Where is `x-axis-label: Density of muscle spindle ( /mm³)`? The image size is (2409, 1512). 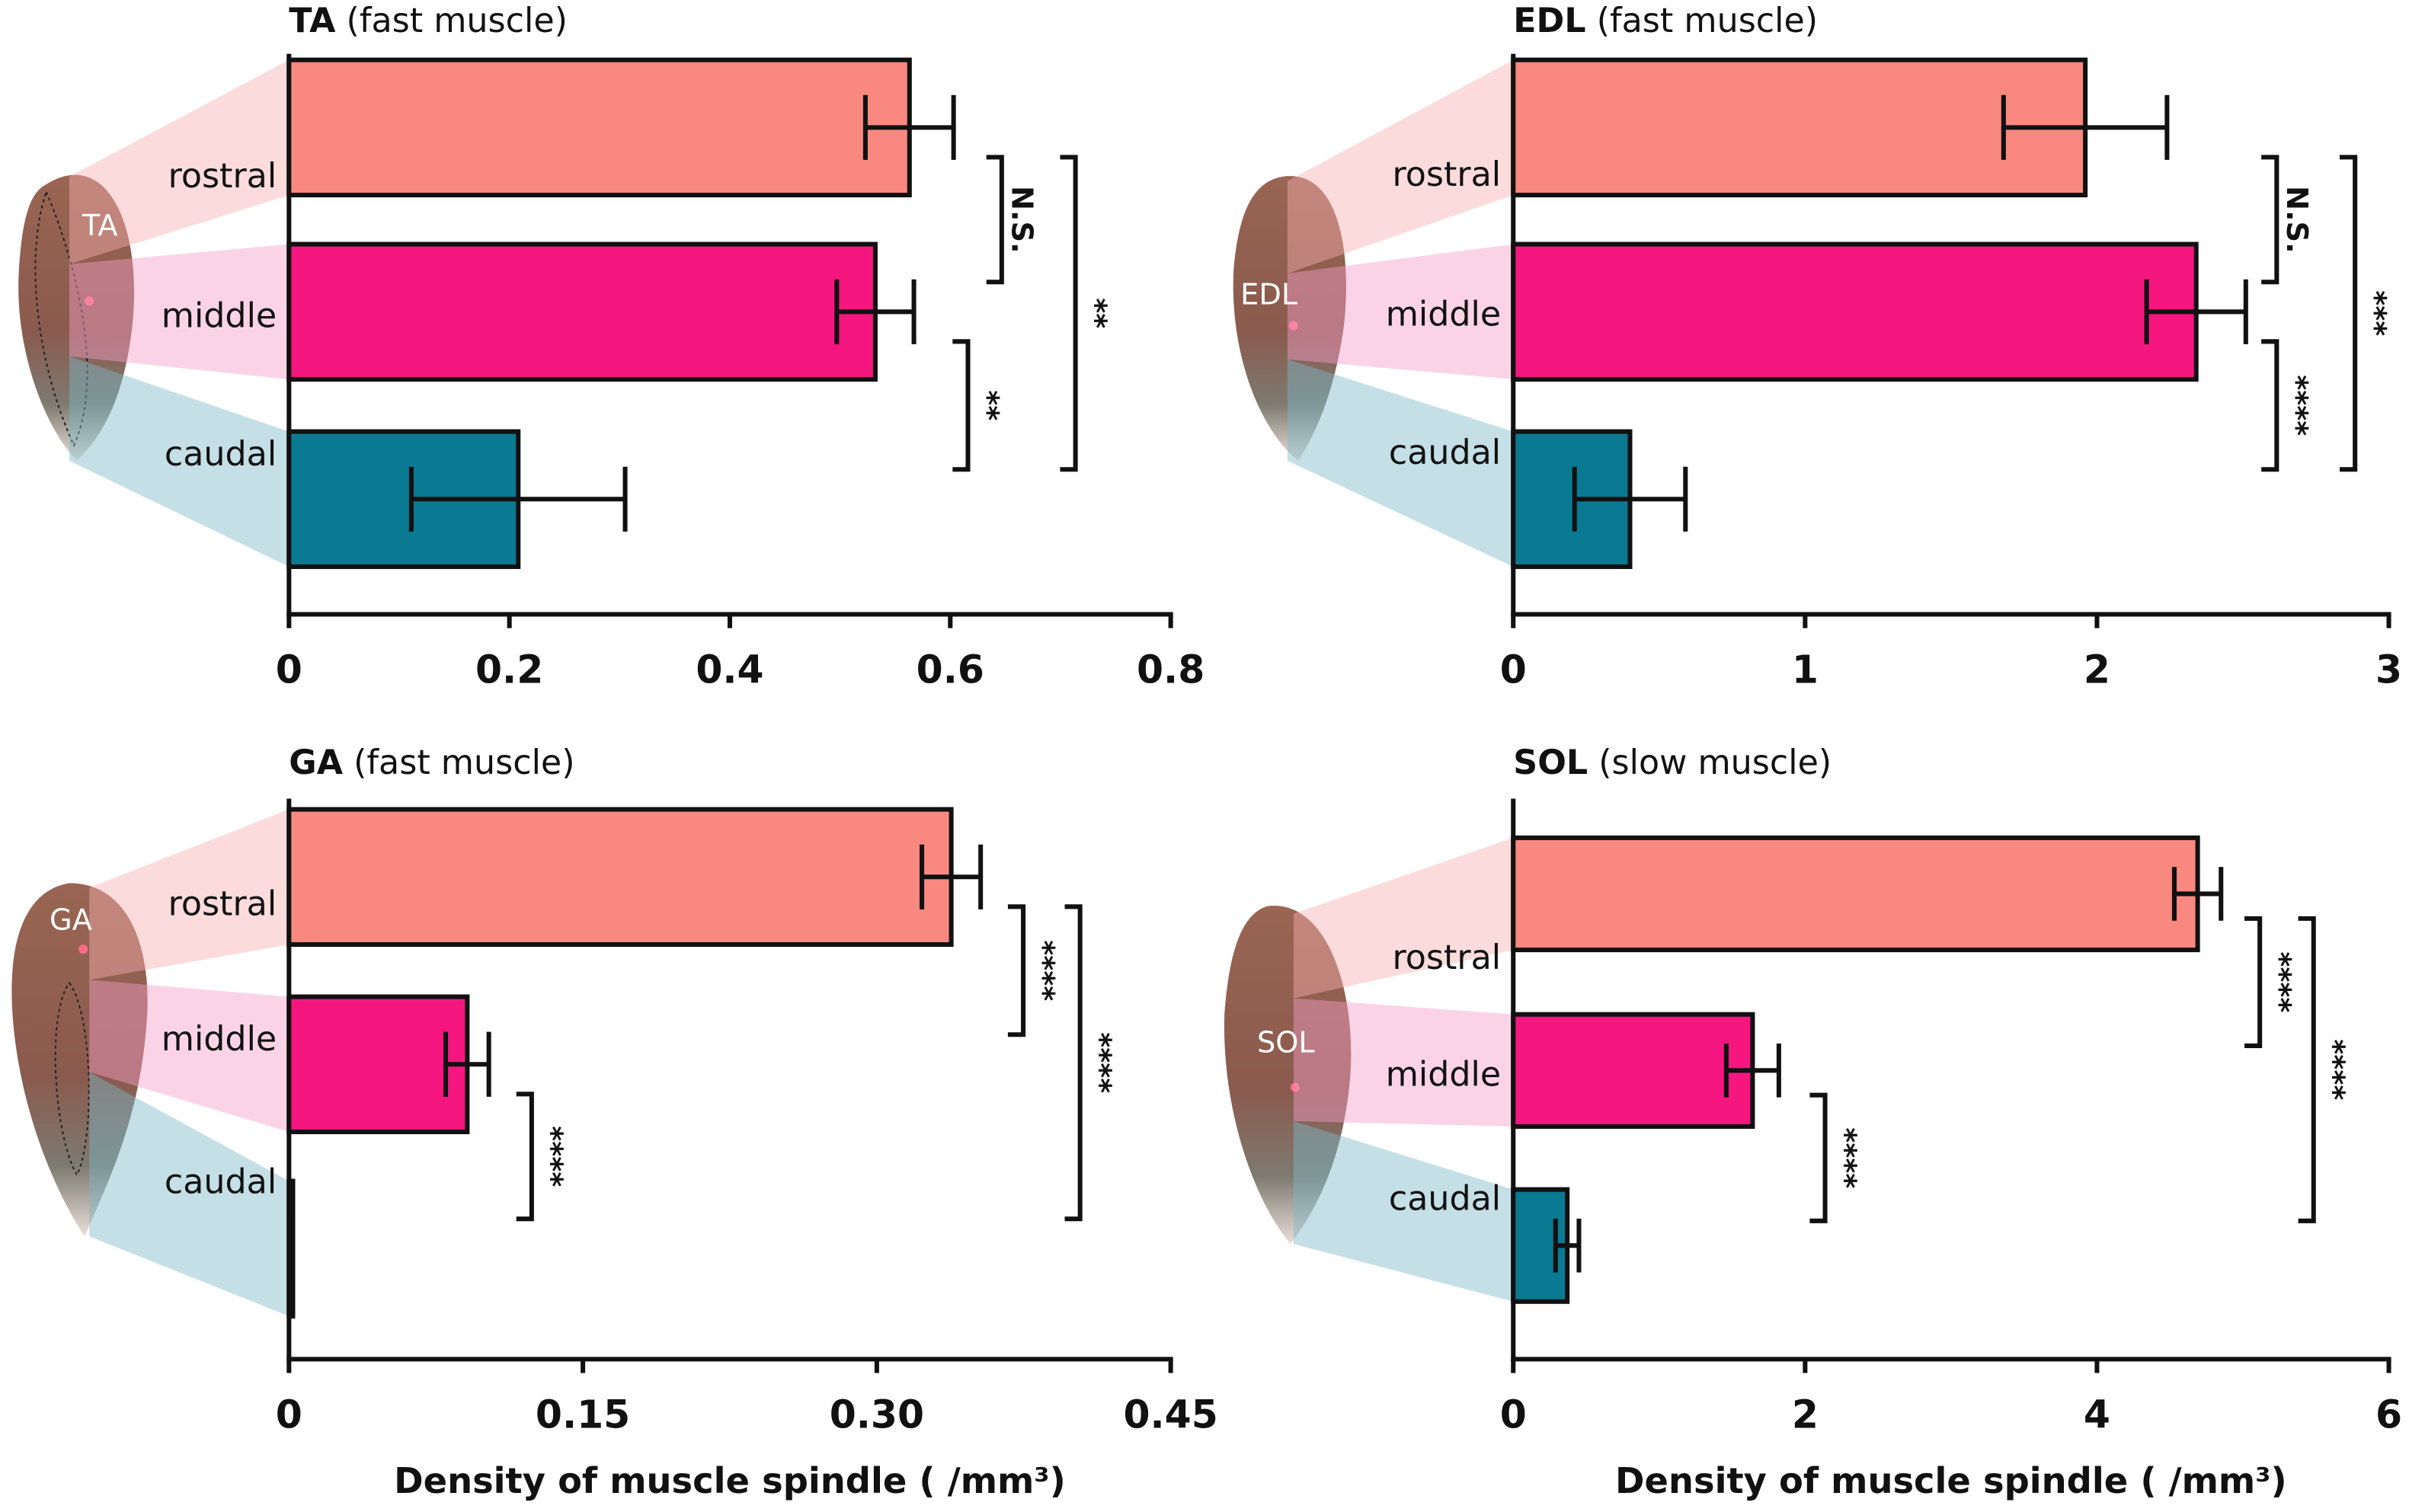 x-axis-label: Density of muscle spindle ( /mm³) is located at coordinates (1951, 1481).